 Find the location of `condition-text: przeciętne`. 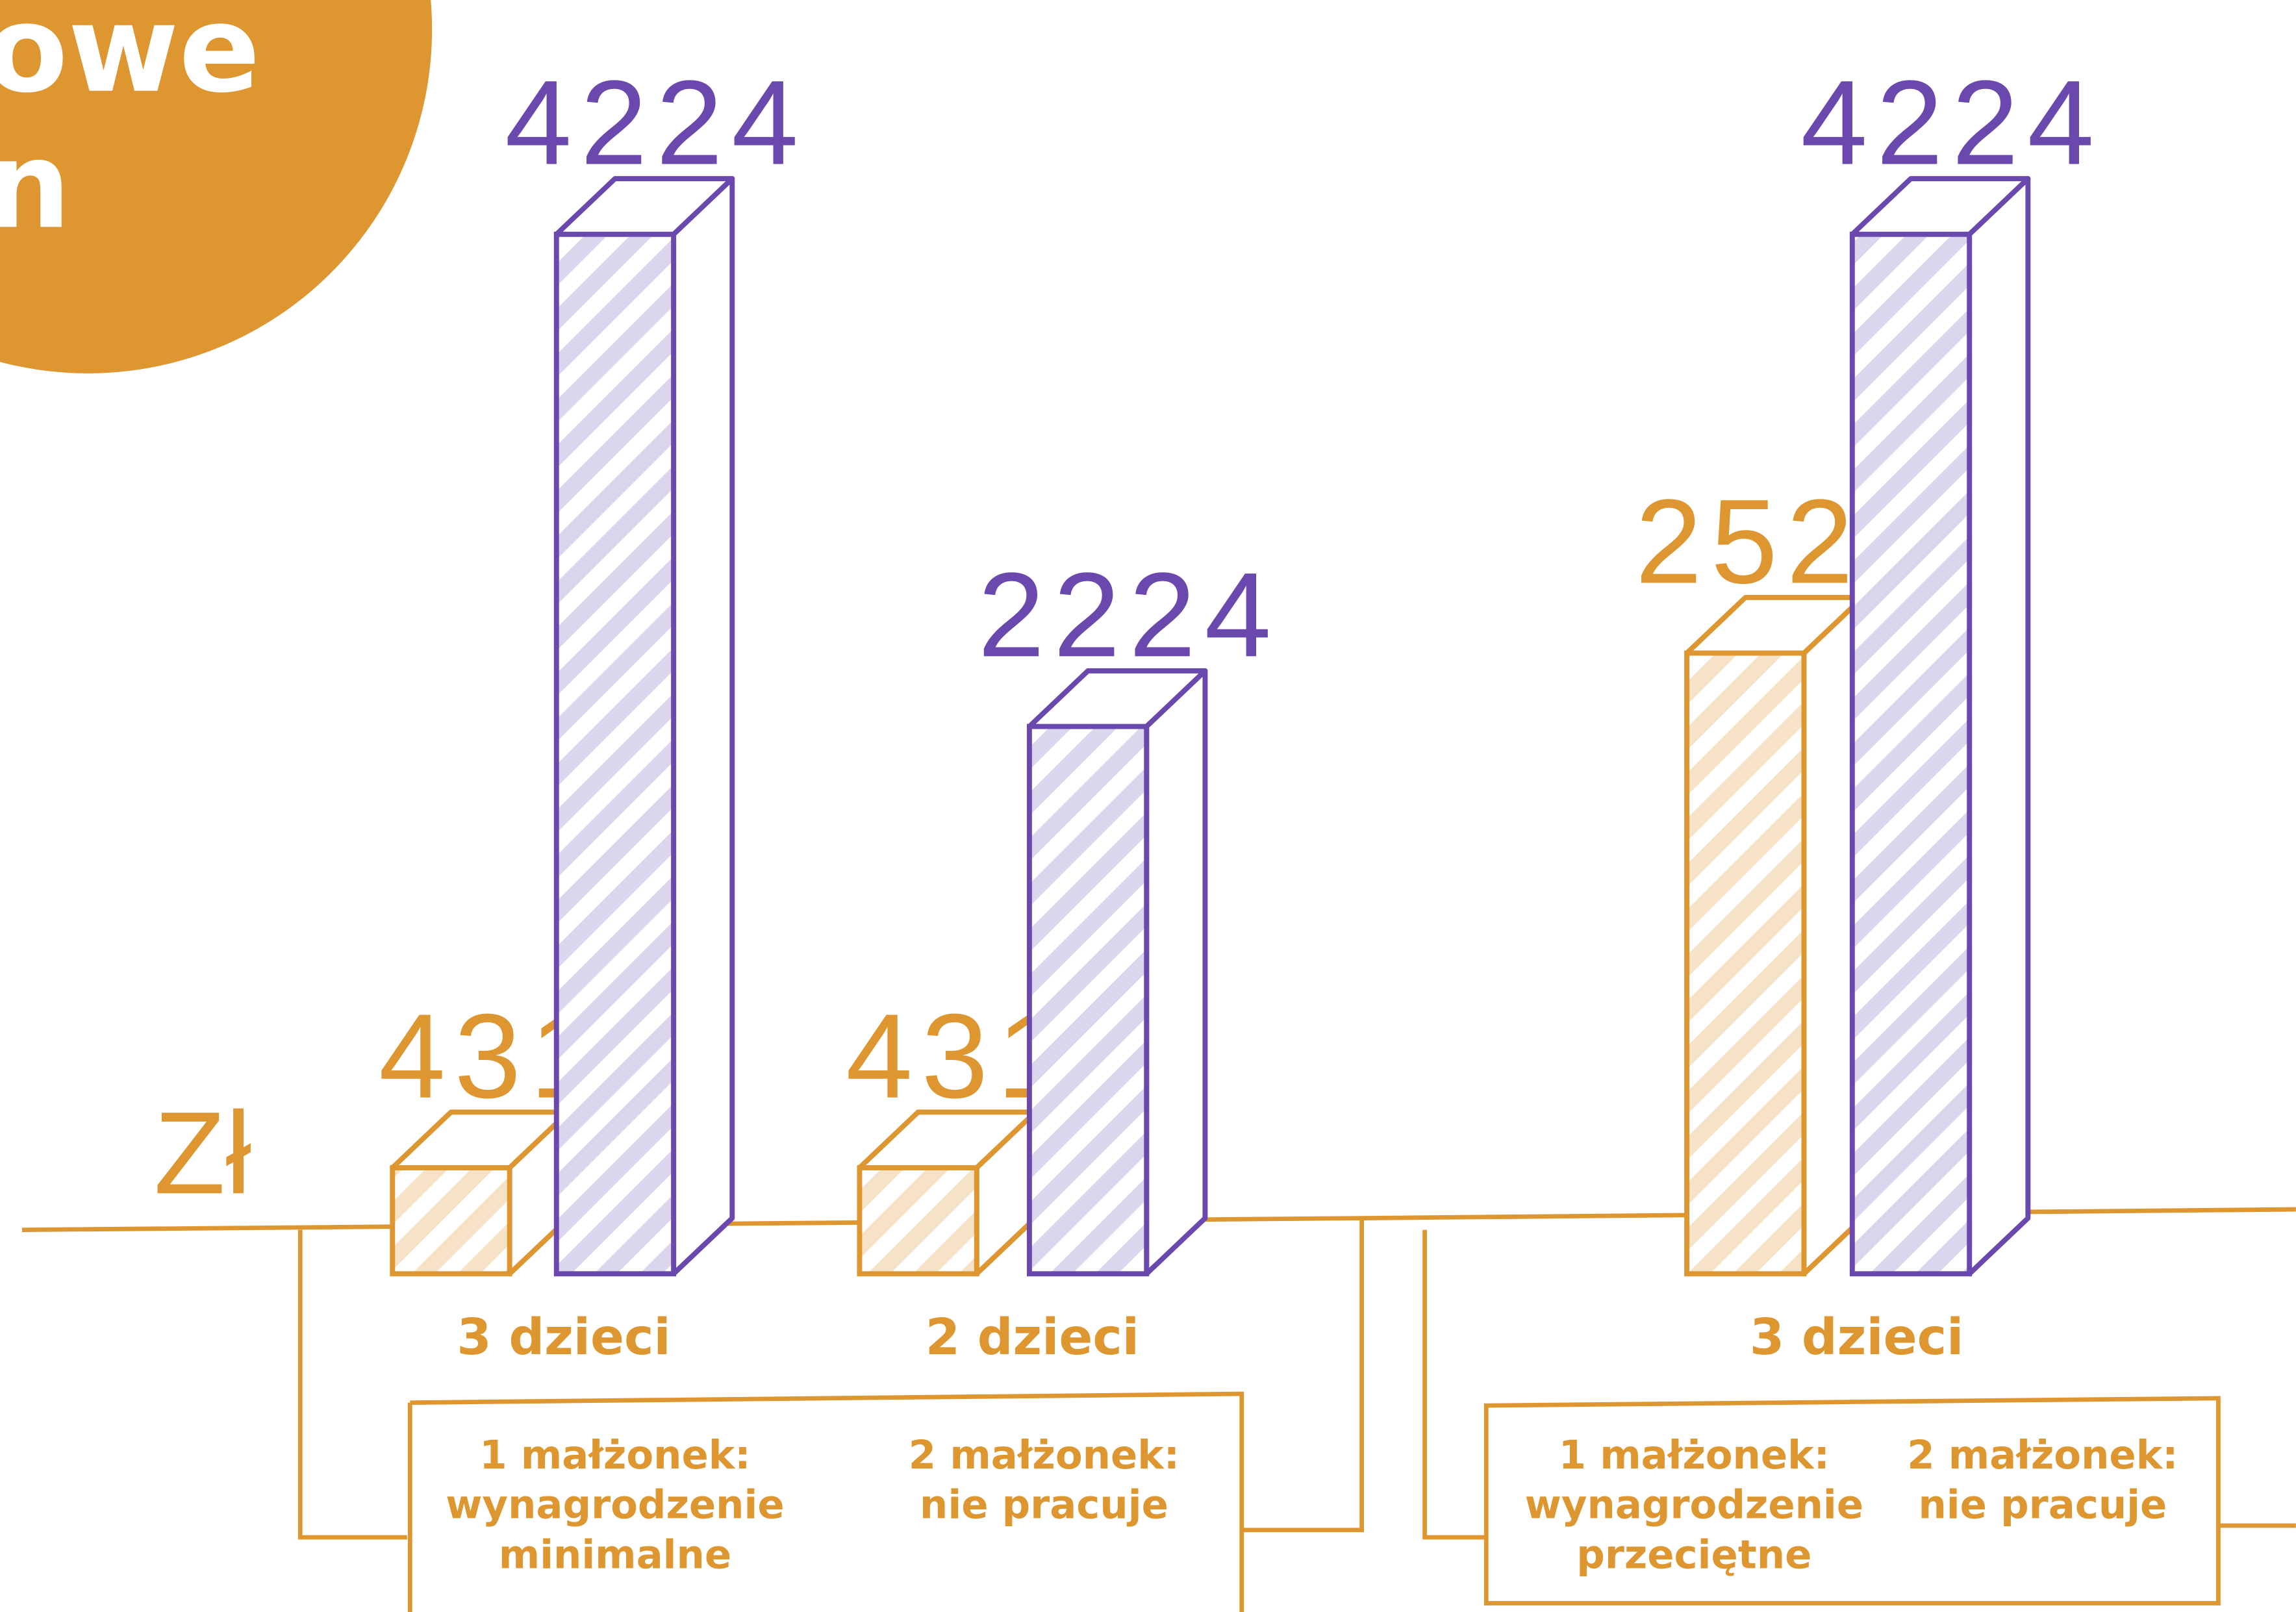

condition-text: przeciętne is located at coordinates (1693, 1555).